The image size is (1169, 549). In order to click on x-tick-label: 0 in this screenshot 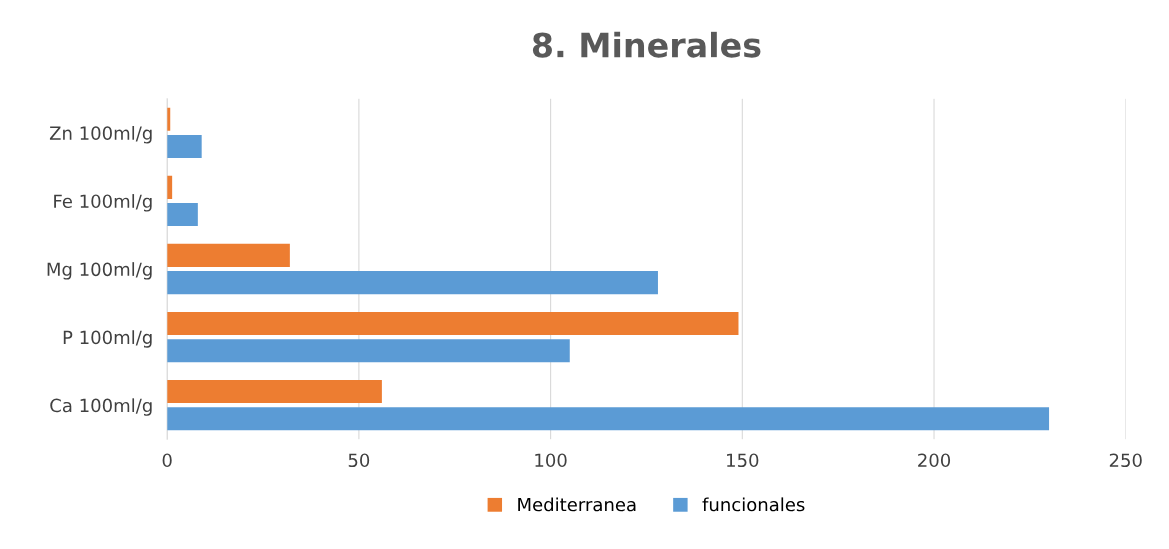, I will do `click(167, 460)`.